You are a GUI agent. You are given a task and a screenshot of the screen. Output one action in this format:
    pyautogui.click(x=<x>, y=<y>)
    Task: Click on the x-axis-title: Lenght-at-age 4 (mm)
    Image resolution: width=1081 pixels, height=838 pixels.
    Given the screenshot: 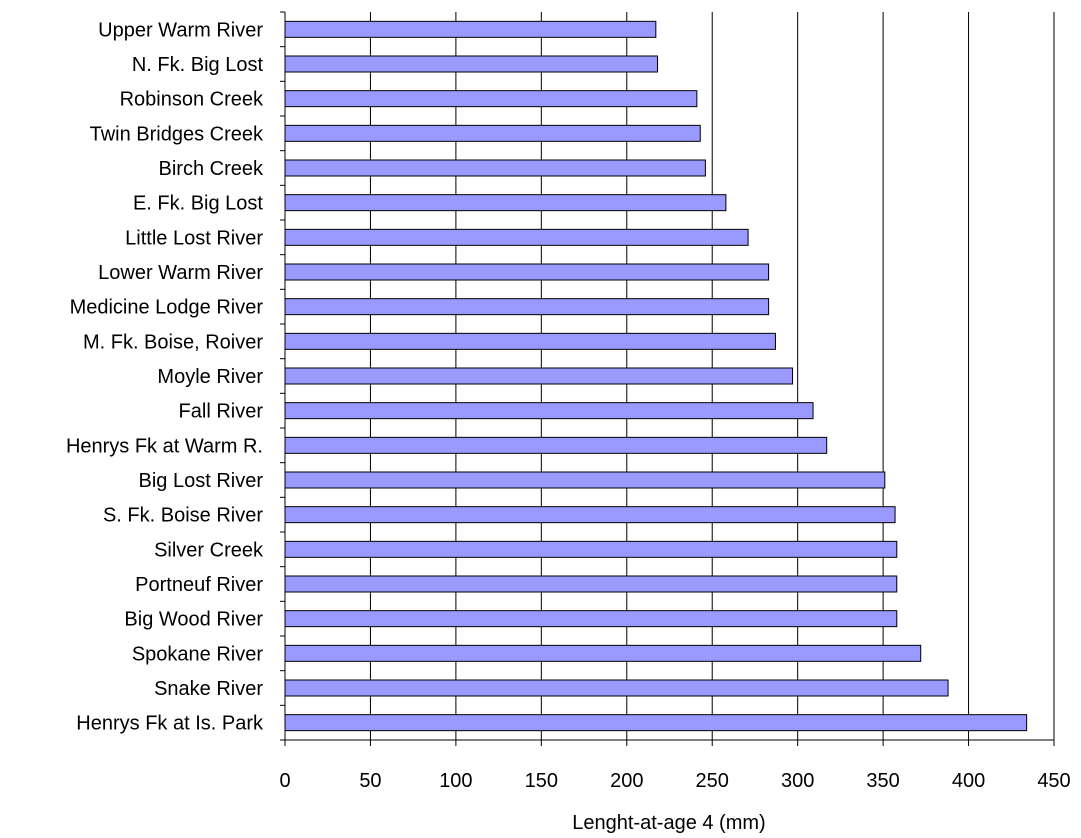 What is the action you would take?
    pyautogui.click(x=668, y=823)
    